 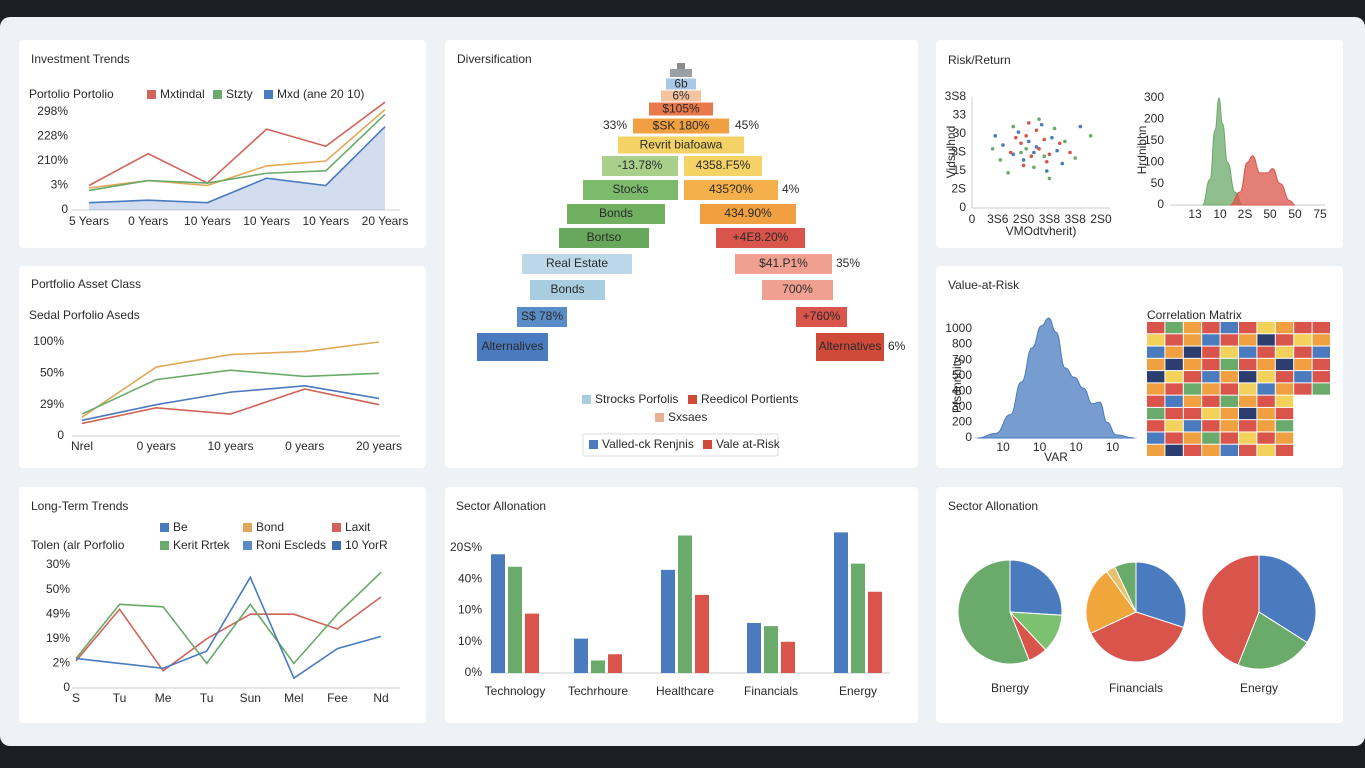 What do you see at coordinates (958, 328) in the screenshot?
I see `y-tick-label: 1000` at bounding box center [958, 328].